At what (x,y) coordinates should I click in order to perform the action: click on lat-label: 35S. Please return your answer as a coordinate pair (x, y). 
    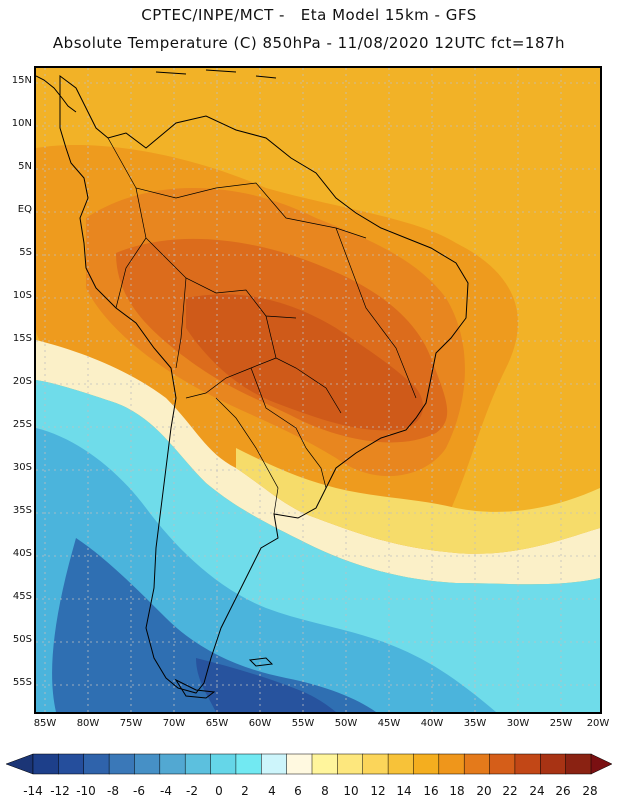
    Looking at the image, I should click on (22, 510).